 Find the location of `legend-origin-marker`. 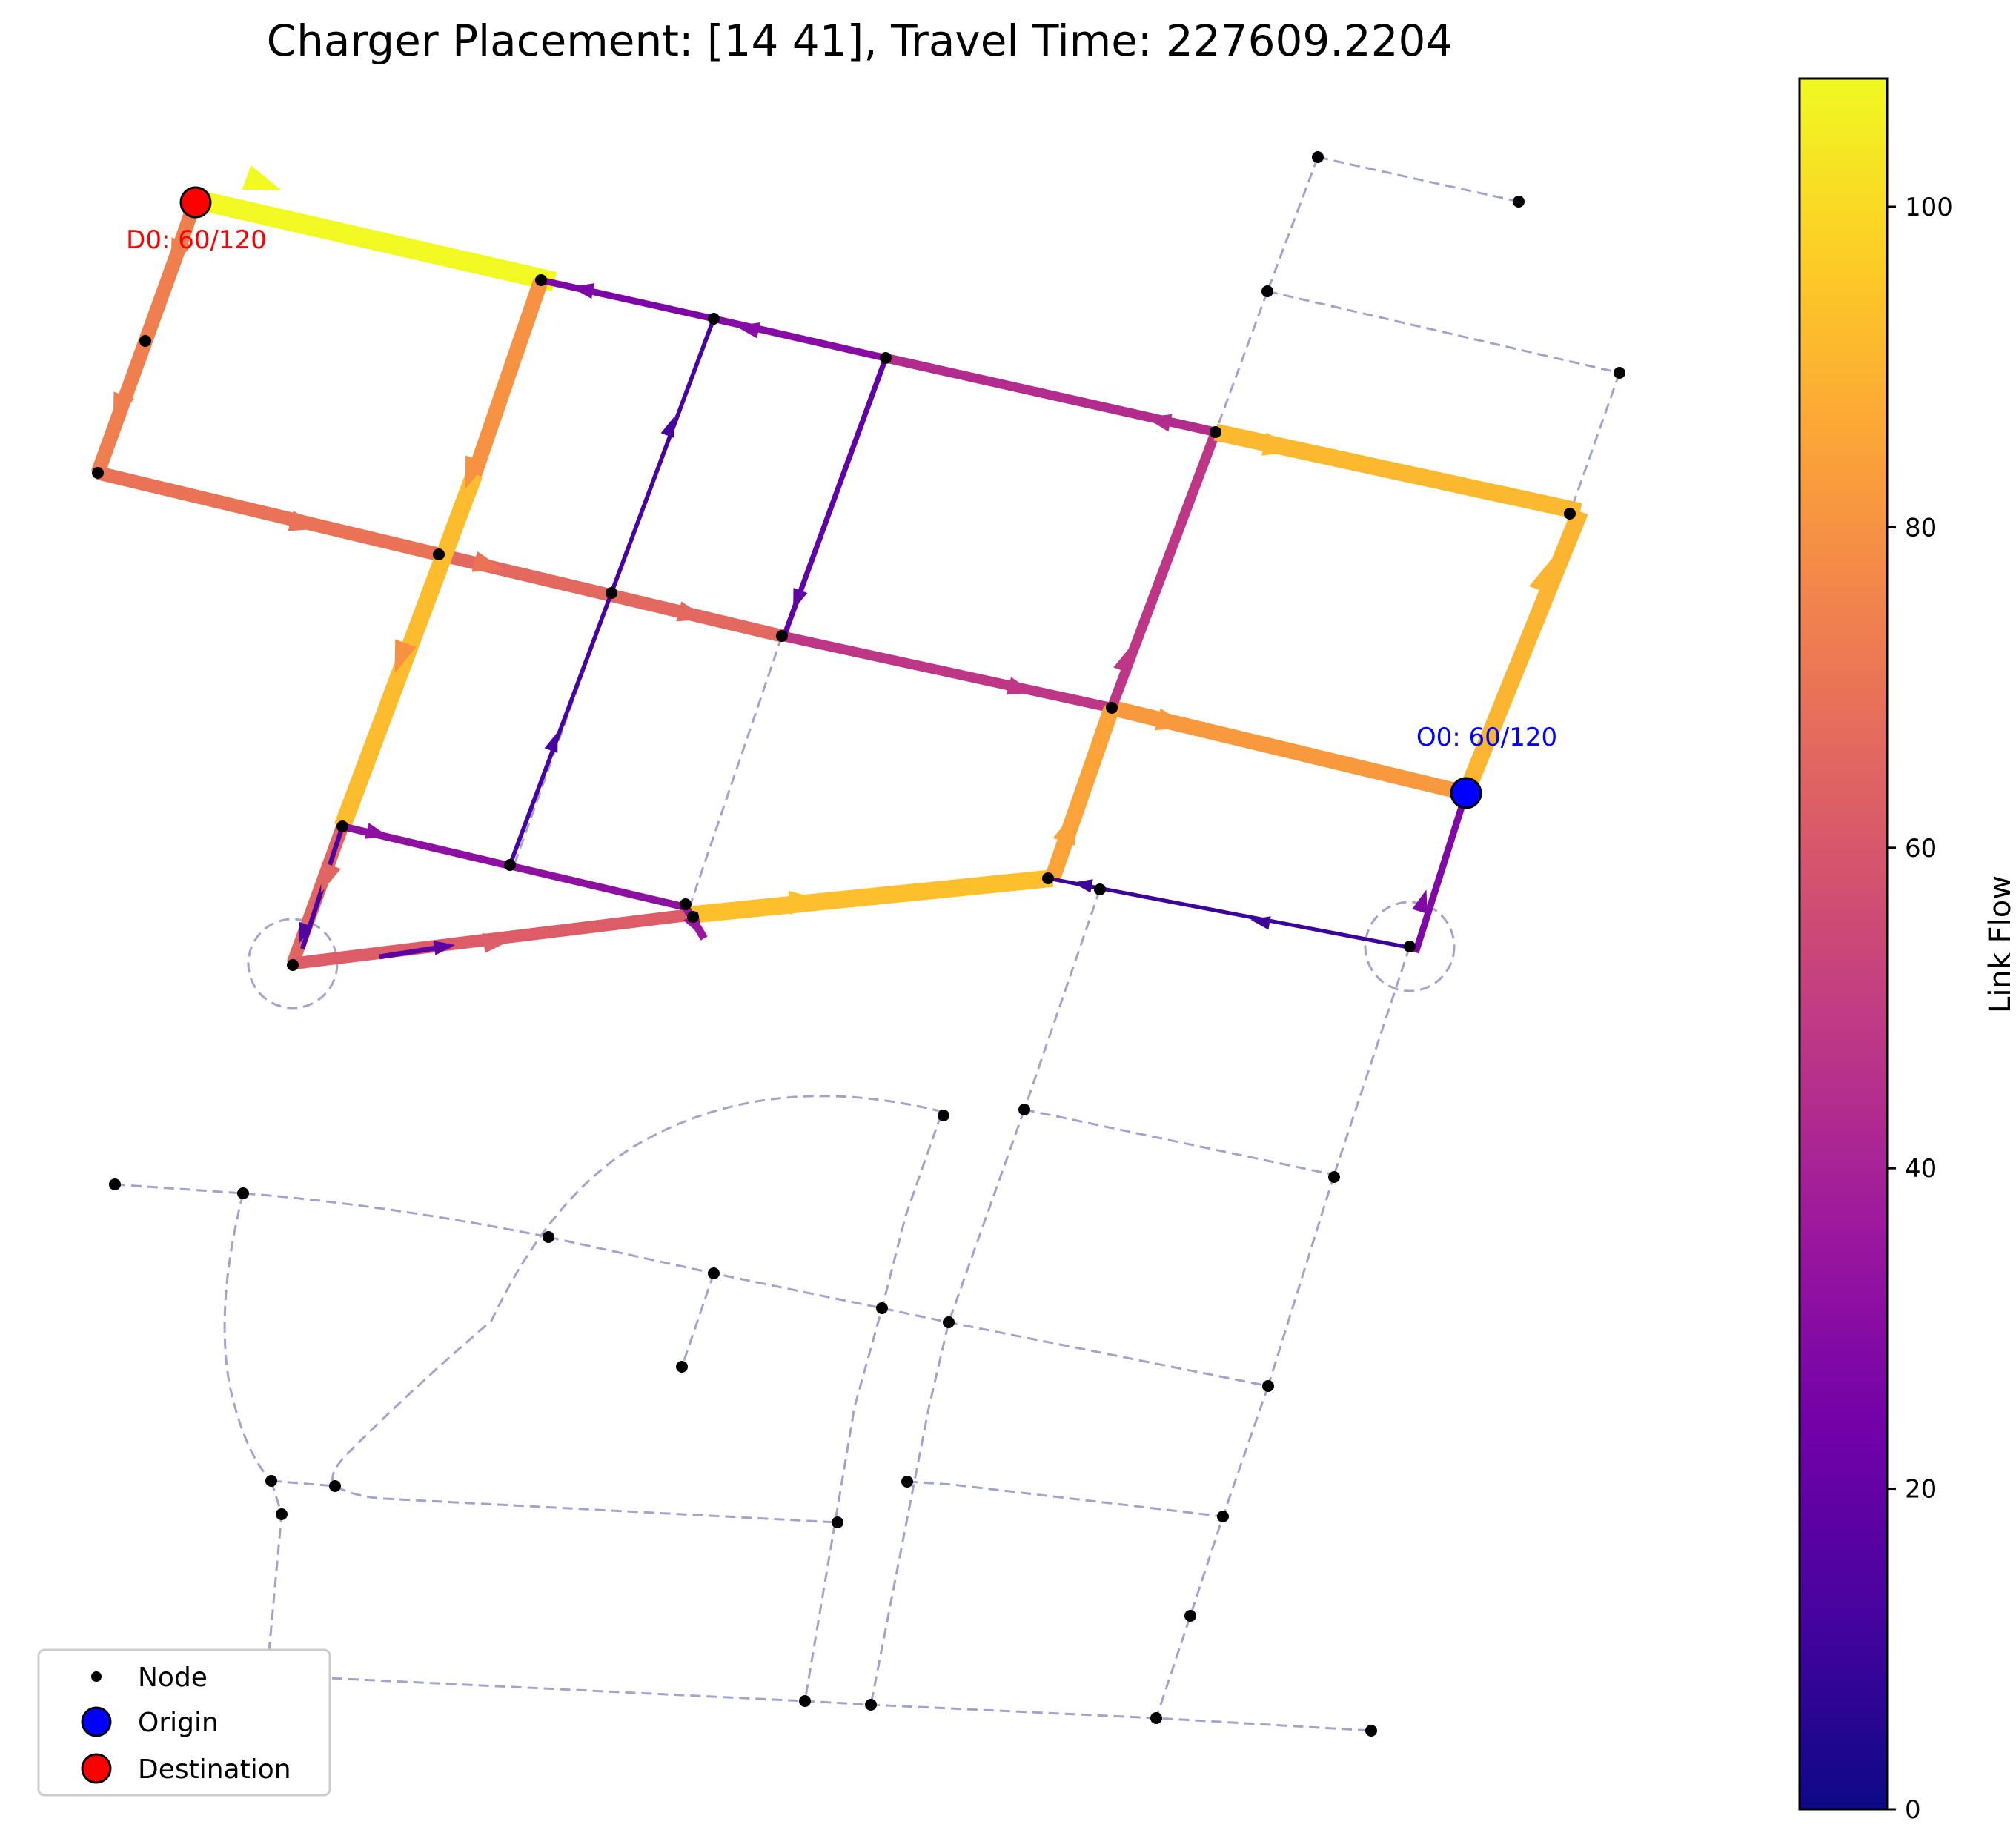

legend-origin-marker is located at coordinates (97, 1721).